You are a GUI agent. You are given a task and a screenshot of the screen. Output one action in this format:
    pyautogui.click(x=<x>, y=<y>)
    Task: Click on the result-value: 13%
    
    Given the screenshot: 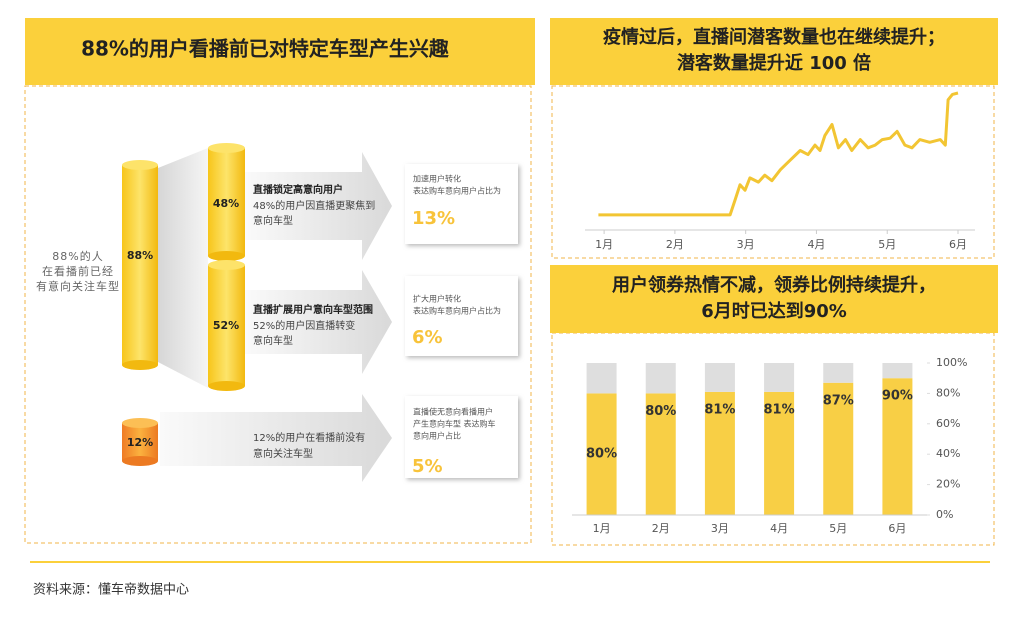 What is the action you would take?
    pyautogui.click(x=433, y=218)
    